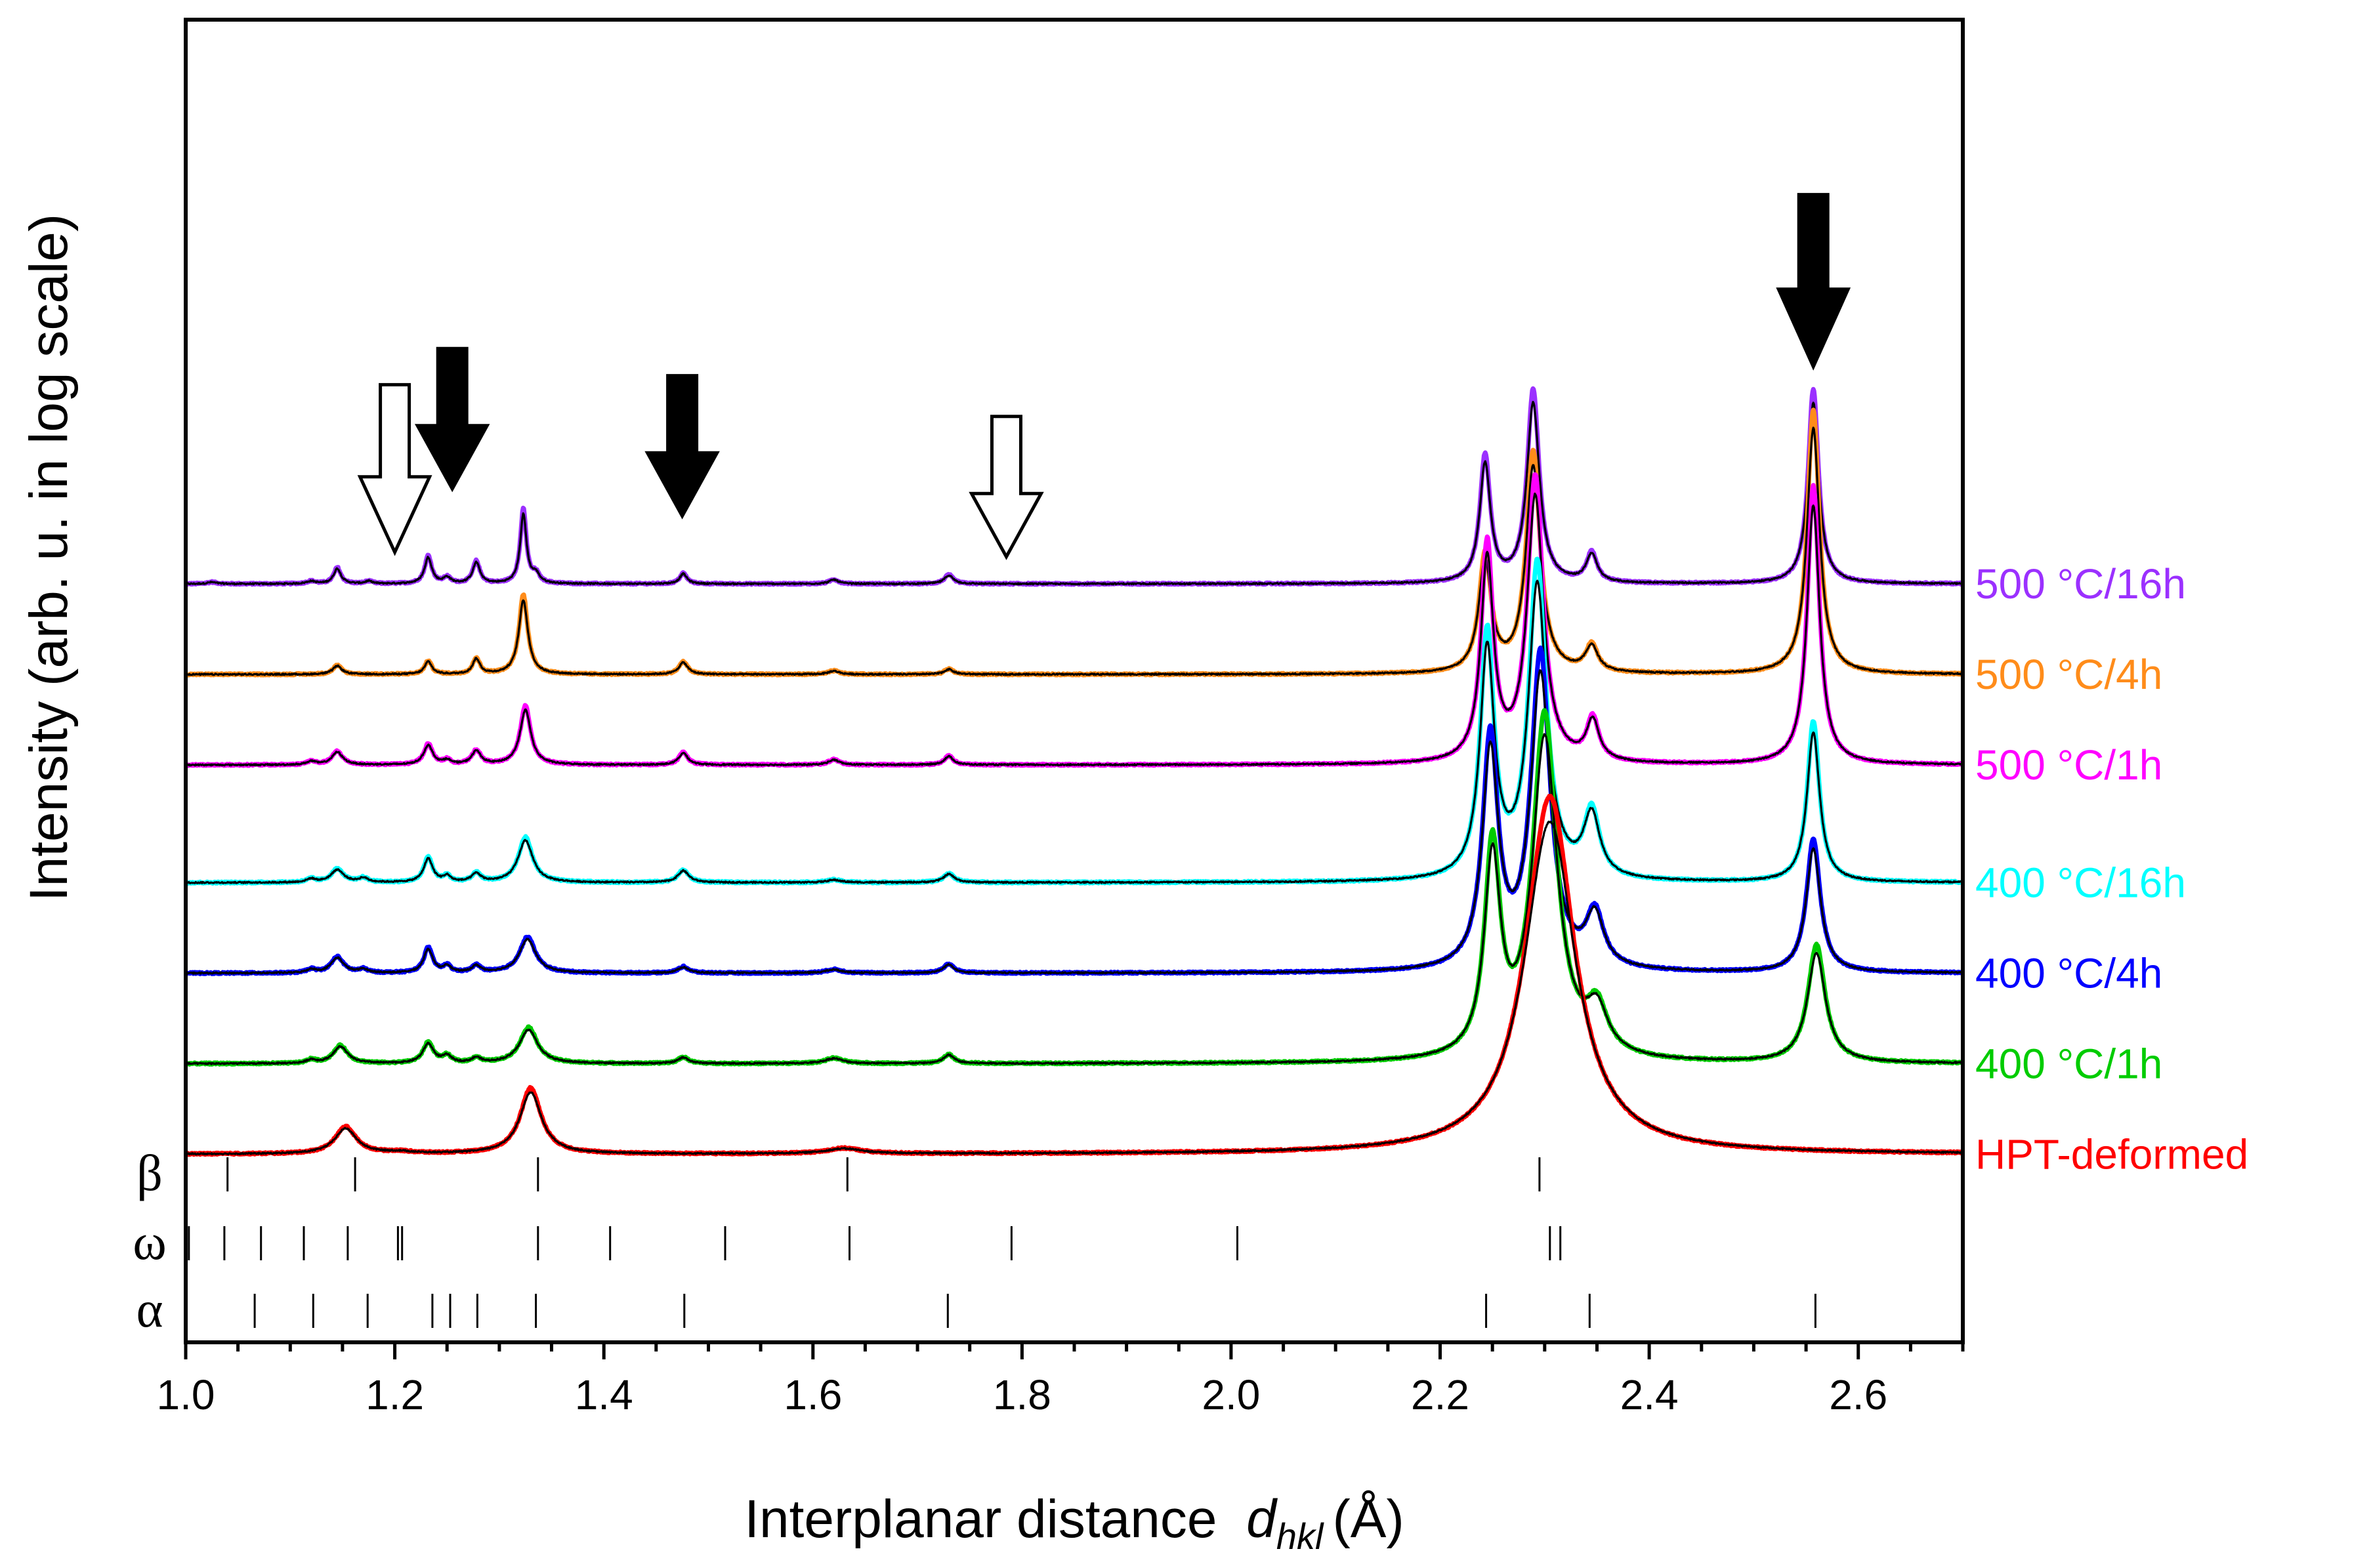 The width and height of the screenshot is (2371, 1568). Describe the element at coordinates (2080, 882) in the screenshot. I see `series-label-400-degc-16h: 400 °C/16h` at that location.